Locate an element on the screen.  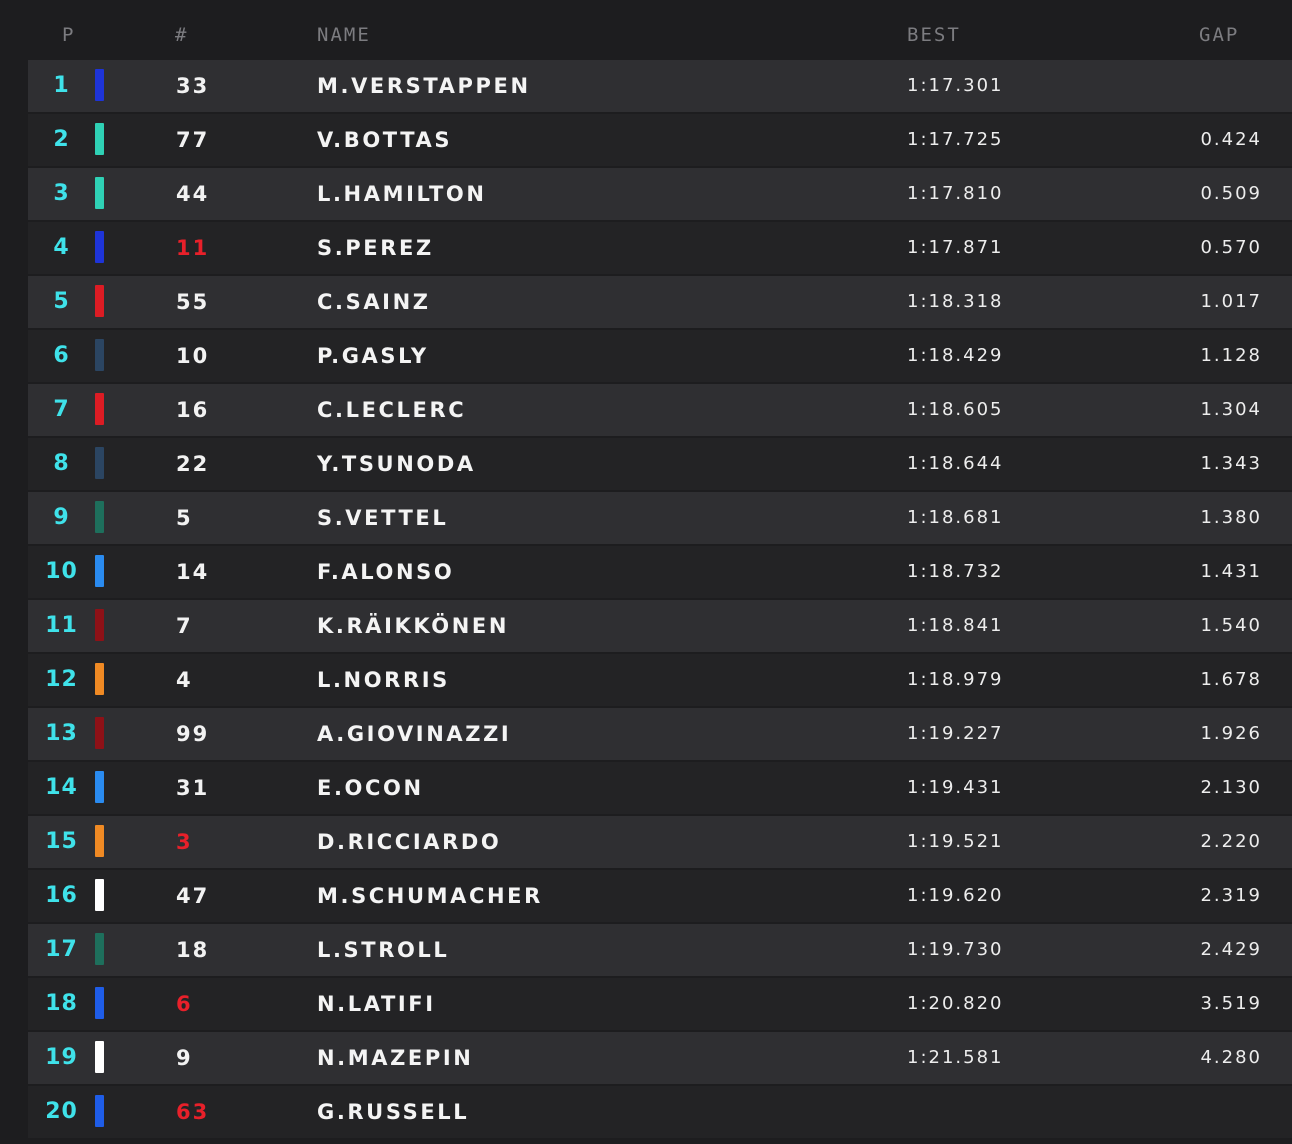
position-cell: 1 is located at coordinates (61, 85).